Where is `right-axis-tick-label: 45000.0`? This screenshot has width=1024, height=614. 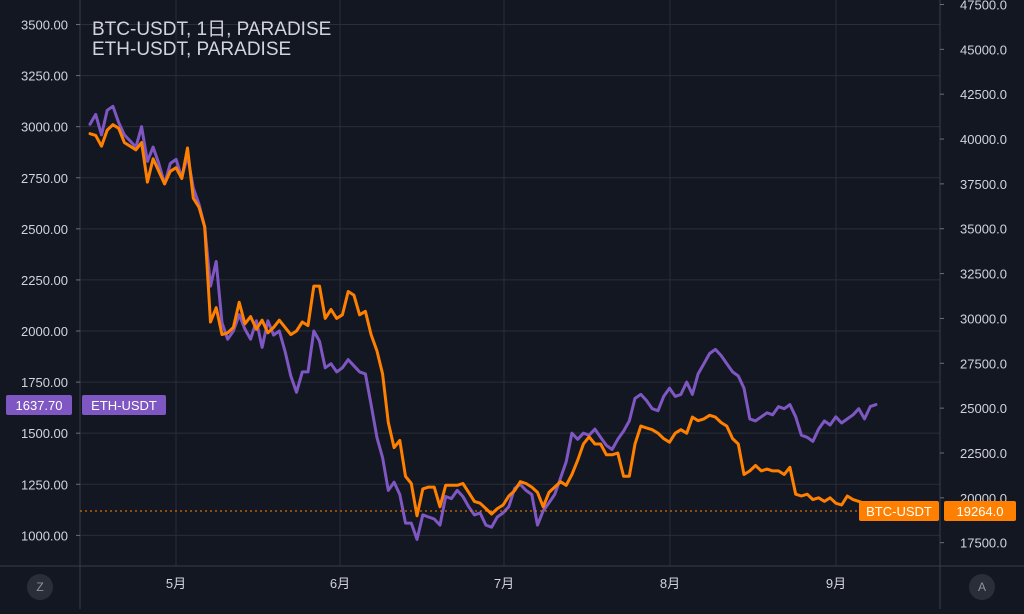
right-axis-tick-label: 45000.0 is located at coordinates (983, 49).